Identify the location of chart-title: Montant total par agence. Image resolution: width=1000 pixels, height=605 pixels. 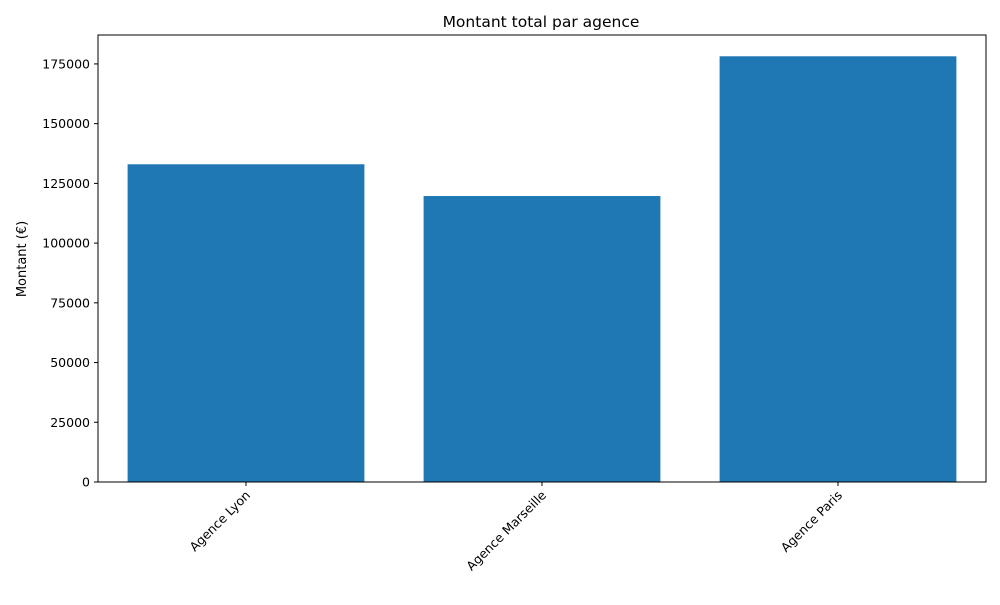
(541, 22).